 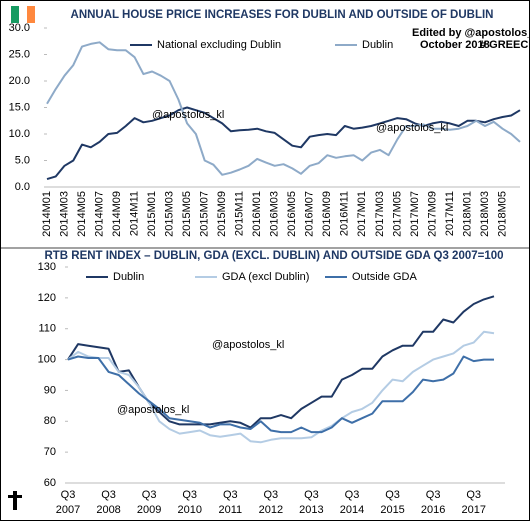 What do you see at coordinates (134, 213) in the screenshot?
I see `x-tick-label: 2014M11` at bounding box center [134, 213].